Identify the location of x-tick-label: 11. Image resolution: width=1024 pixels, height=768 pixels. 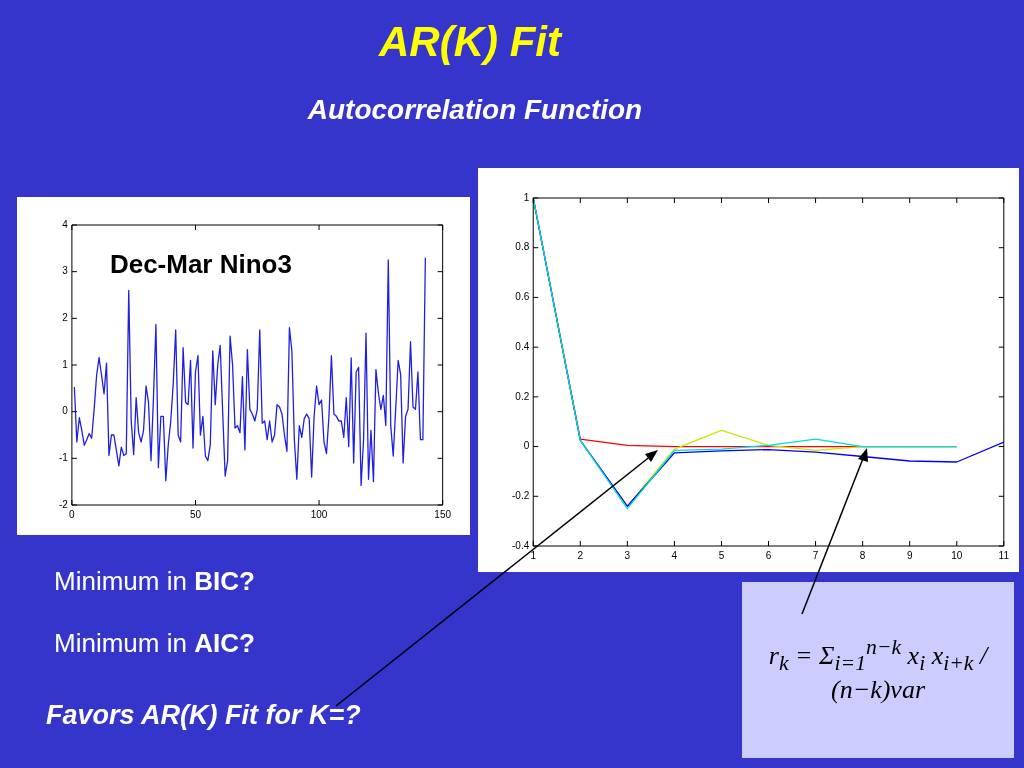
(1004, 555).